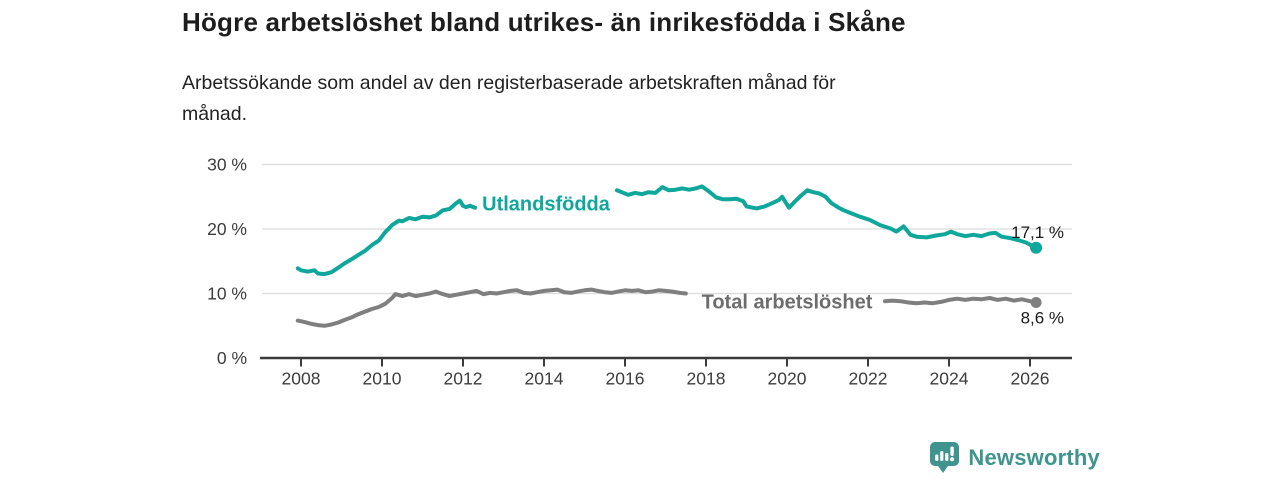  What do you see at coordinates (301, 379) in the screenshot?
I see `x-tick-label-2008: 2008` at bounding box center [301, 379].